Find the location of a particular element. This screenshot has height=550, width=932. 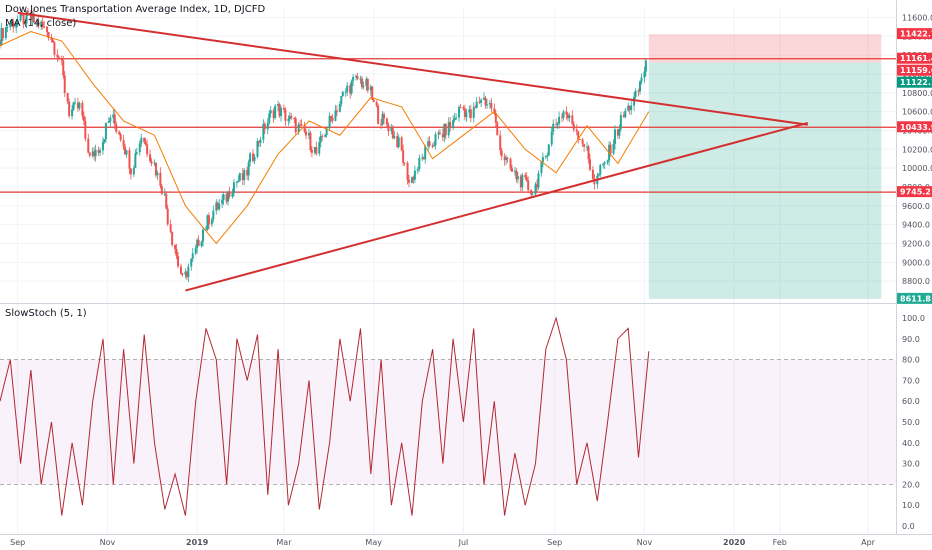

time-tick-label: Mar is located at coordinates (284, 542).